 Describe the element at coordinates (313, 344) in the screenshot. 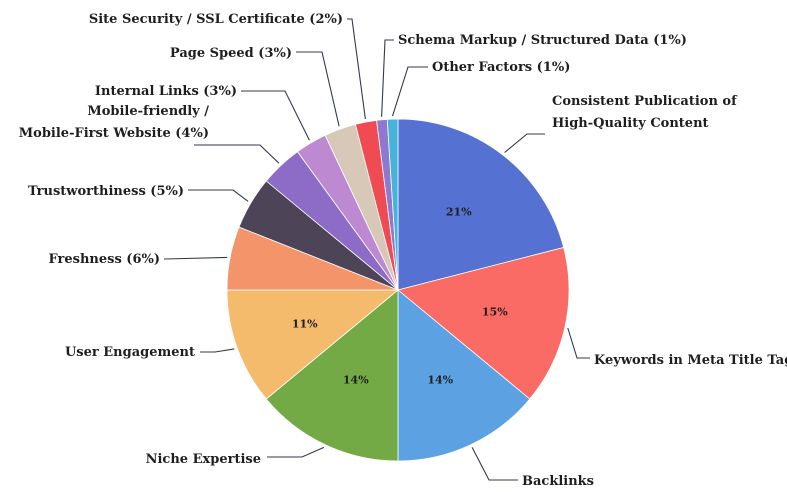

I see `slice-user-engagement` at that location.